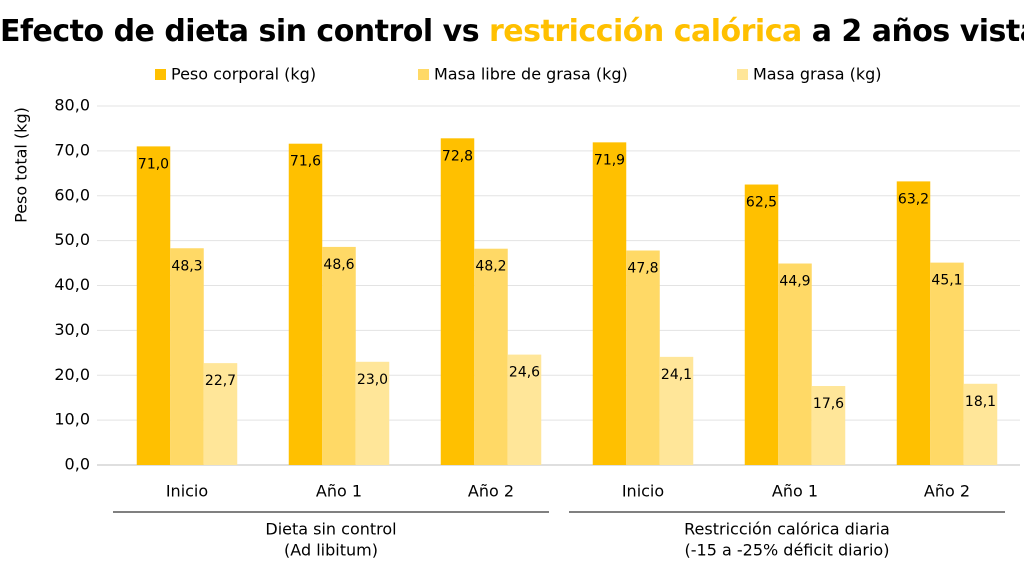  Describe the element at coordinates (642, 268) in the screenshot. I see `value-label: 47,8` at that location.